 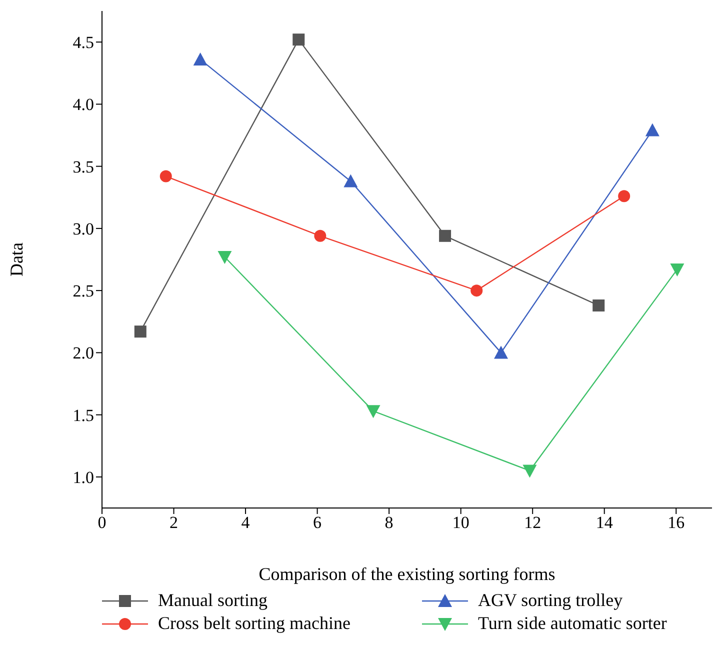 I want to click on y-tick-label: 2.0, so click(x=83, y=353).